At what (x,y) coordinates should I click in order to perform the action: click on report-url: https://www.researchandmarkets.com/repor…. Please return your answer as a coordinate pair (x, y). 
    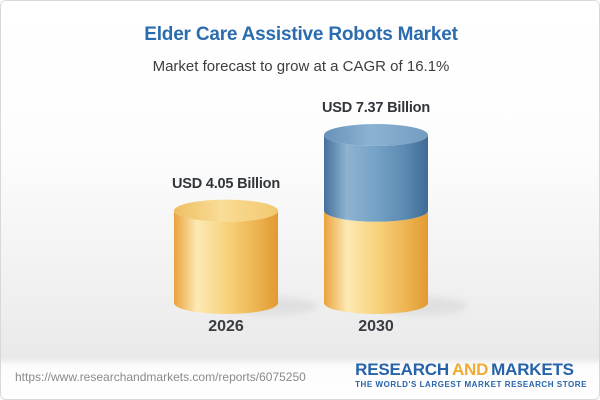
    Looking at the image, I should click on (160, 377).